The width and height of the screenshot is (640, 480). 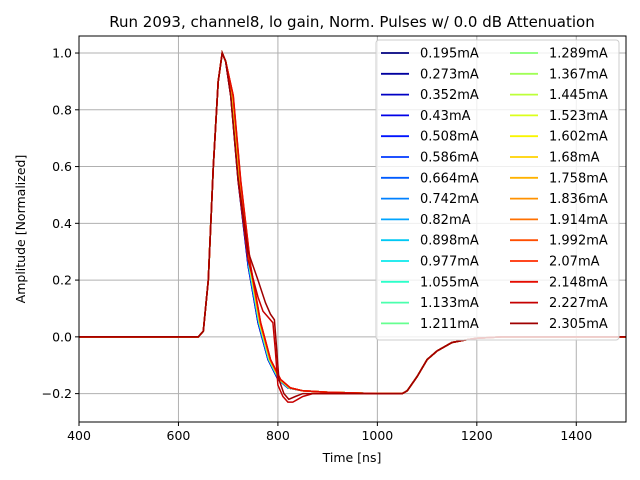 What do you see at coordinates (449, 199) in the screenshot?
I see `legend-label: 0.742mA` at bounding box center [449, 199].